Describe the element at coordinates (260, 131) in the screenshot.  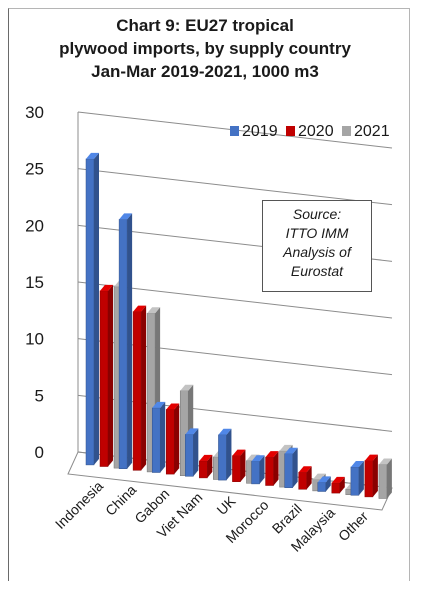
I see `legend-label-2019: 2019` at that location.